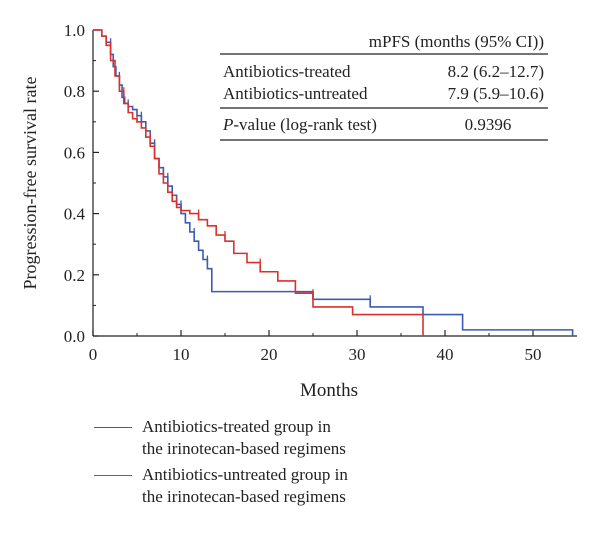 The height and width of the screenshot is (542, 600). What do you see at coordinates (329, 390) in the screenshot?
I see `x-axis-label: Months` at bounding box center [329, 390].